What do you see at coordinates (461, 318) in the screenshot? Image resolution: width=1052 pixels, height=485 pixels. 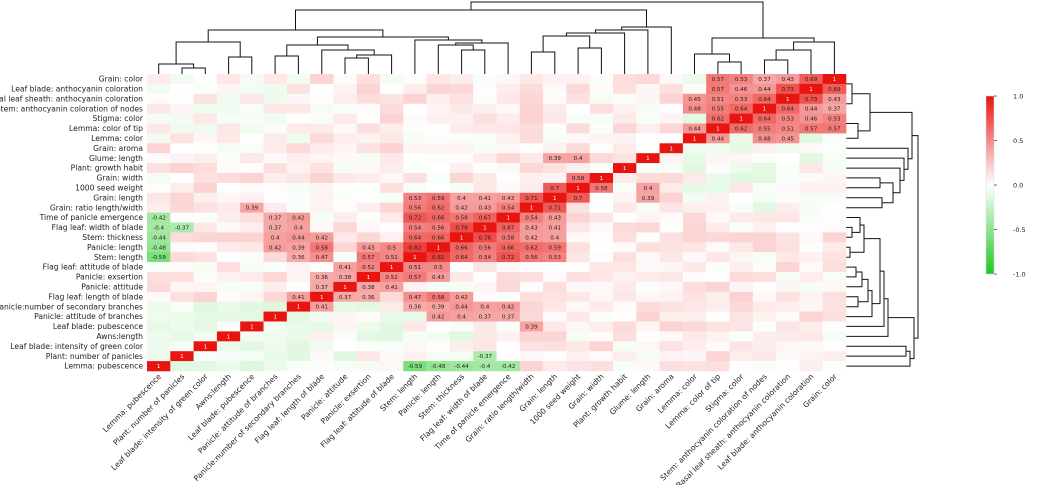 I see `cell-value-label: 0.4` at bounding box center [461, 318].